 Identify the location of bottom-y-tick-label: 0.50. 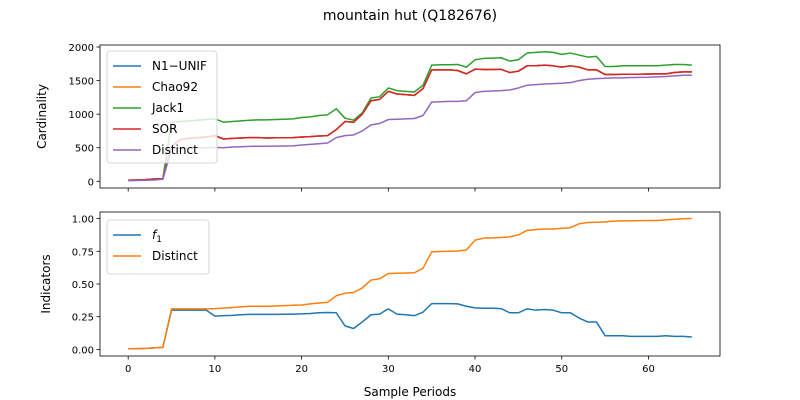
(83, 285).